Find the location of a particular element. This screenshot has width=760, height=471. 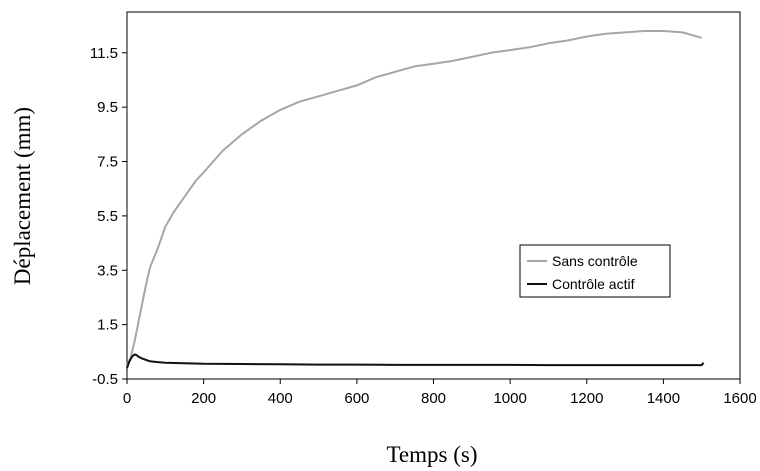

legend-label-sans-controle: Sans contrôle is located at coordinates (595, 261).